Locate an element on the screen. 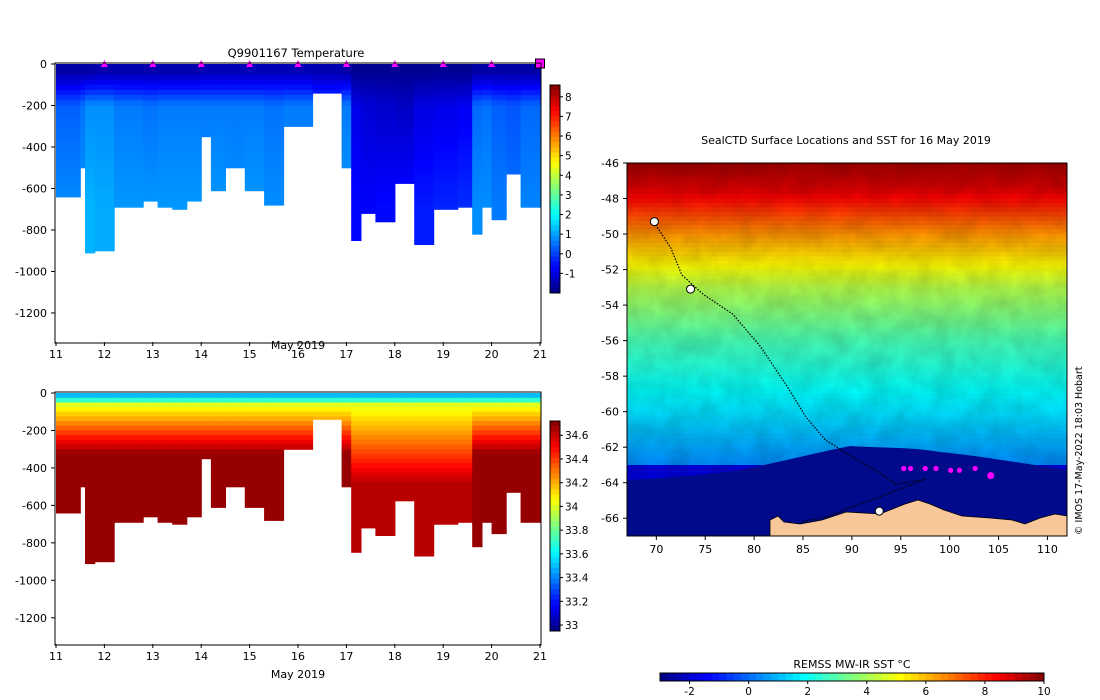 The image size is (1100, 700). colorbar-tick-label: 33 is located at coordinates (571, 626).